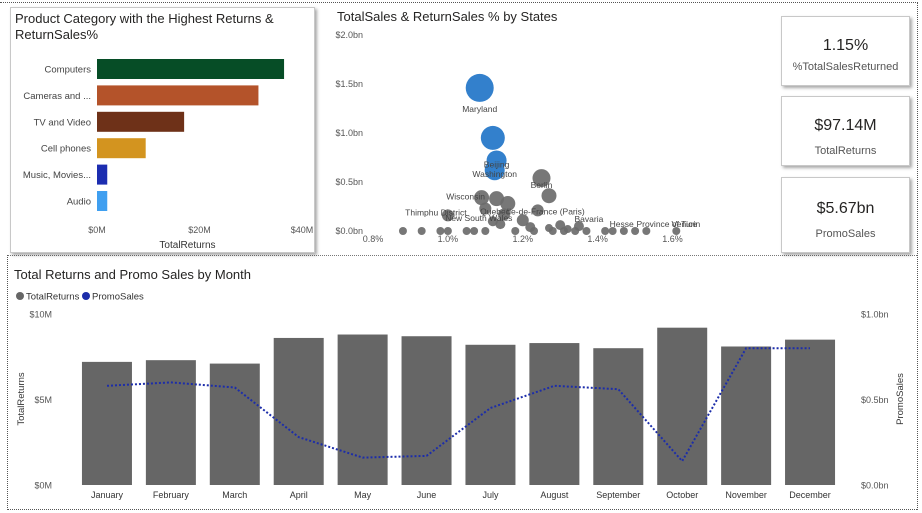 Image resolution: width=922 pixels, height=513 pixels. What do you see at coordinates (465, 197) in the screenshot?
I see `state-label: Wisconsin` at bounding box center [465, 197].